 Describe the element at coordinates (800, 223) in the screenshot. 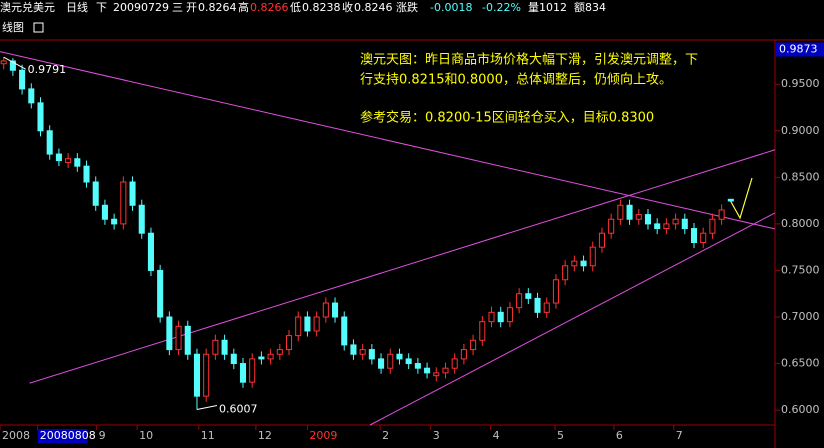

I see `y-tick-label: 0.8000` at that location.